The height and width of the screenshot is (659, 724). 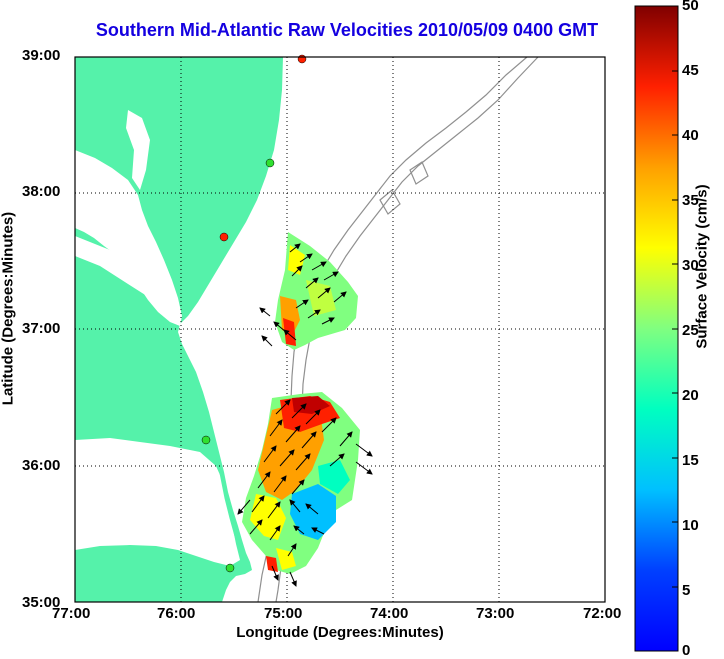 What do you see at coordinates (41, 191) in the screenshot?
I see `y-tick: 38:00` at bounding box center [41, 191].